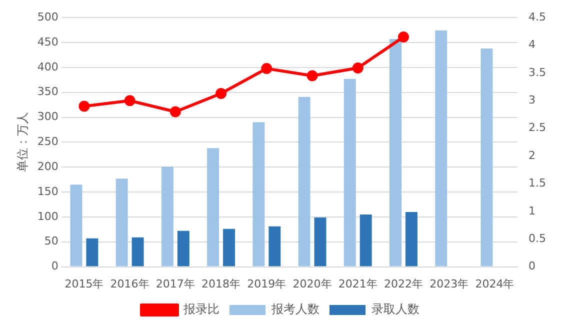 The image size is (563, 334). Describe the element at coordinates (22, 142) in the screenshot. I see `y-axis-title: 单位：万人` at that location.